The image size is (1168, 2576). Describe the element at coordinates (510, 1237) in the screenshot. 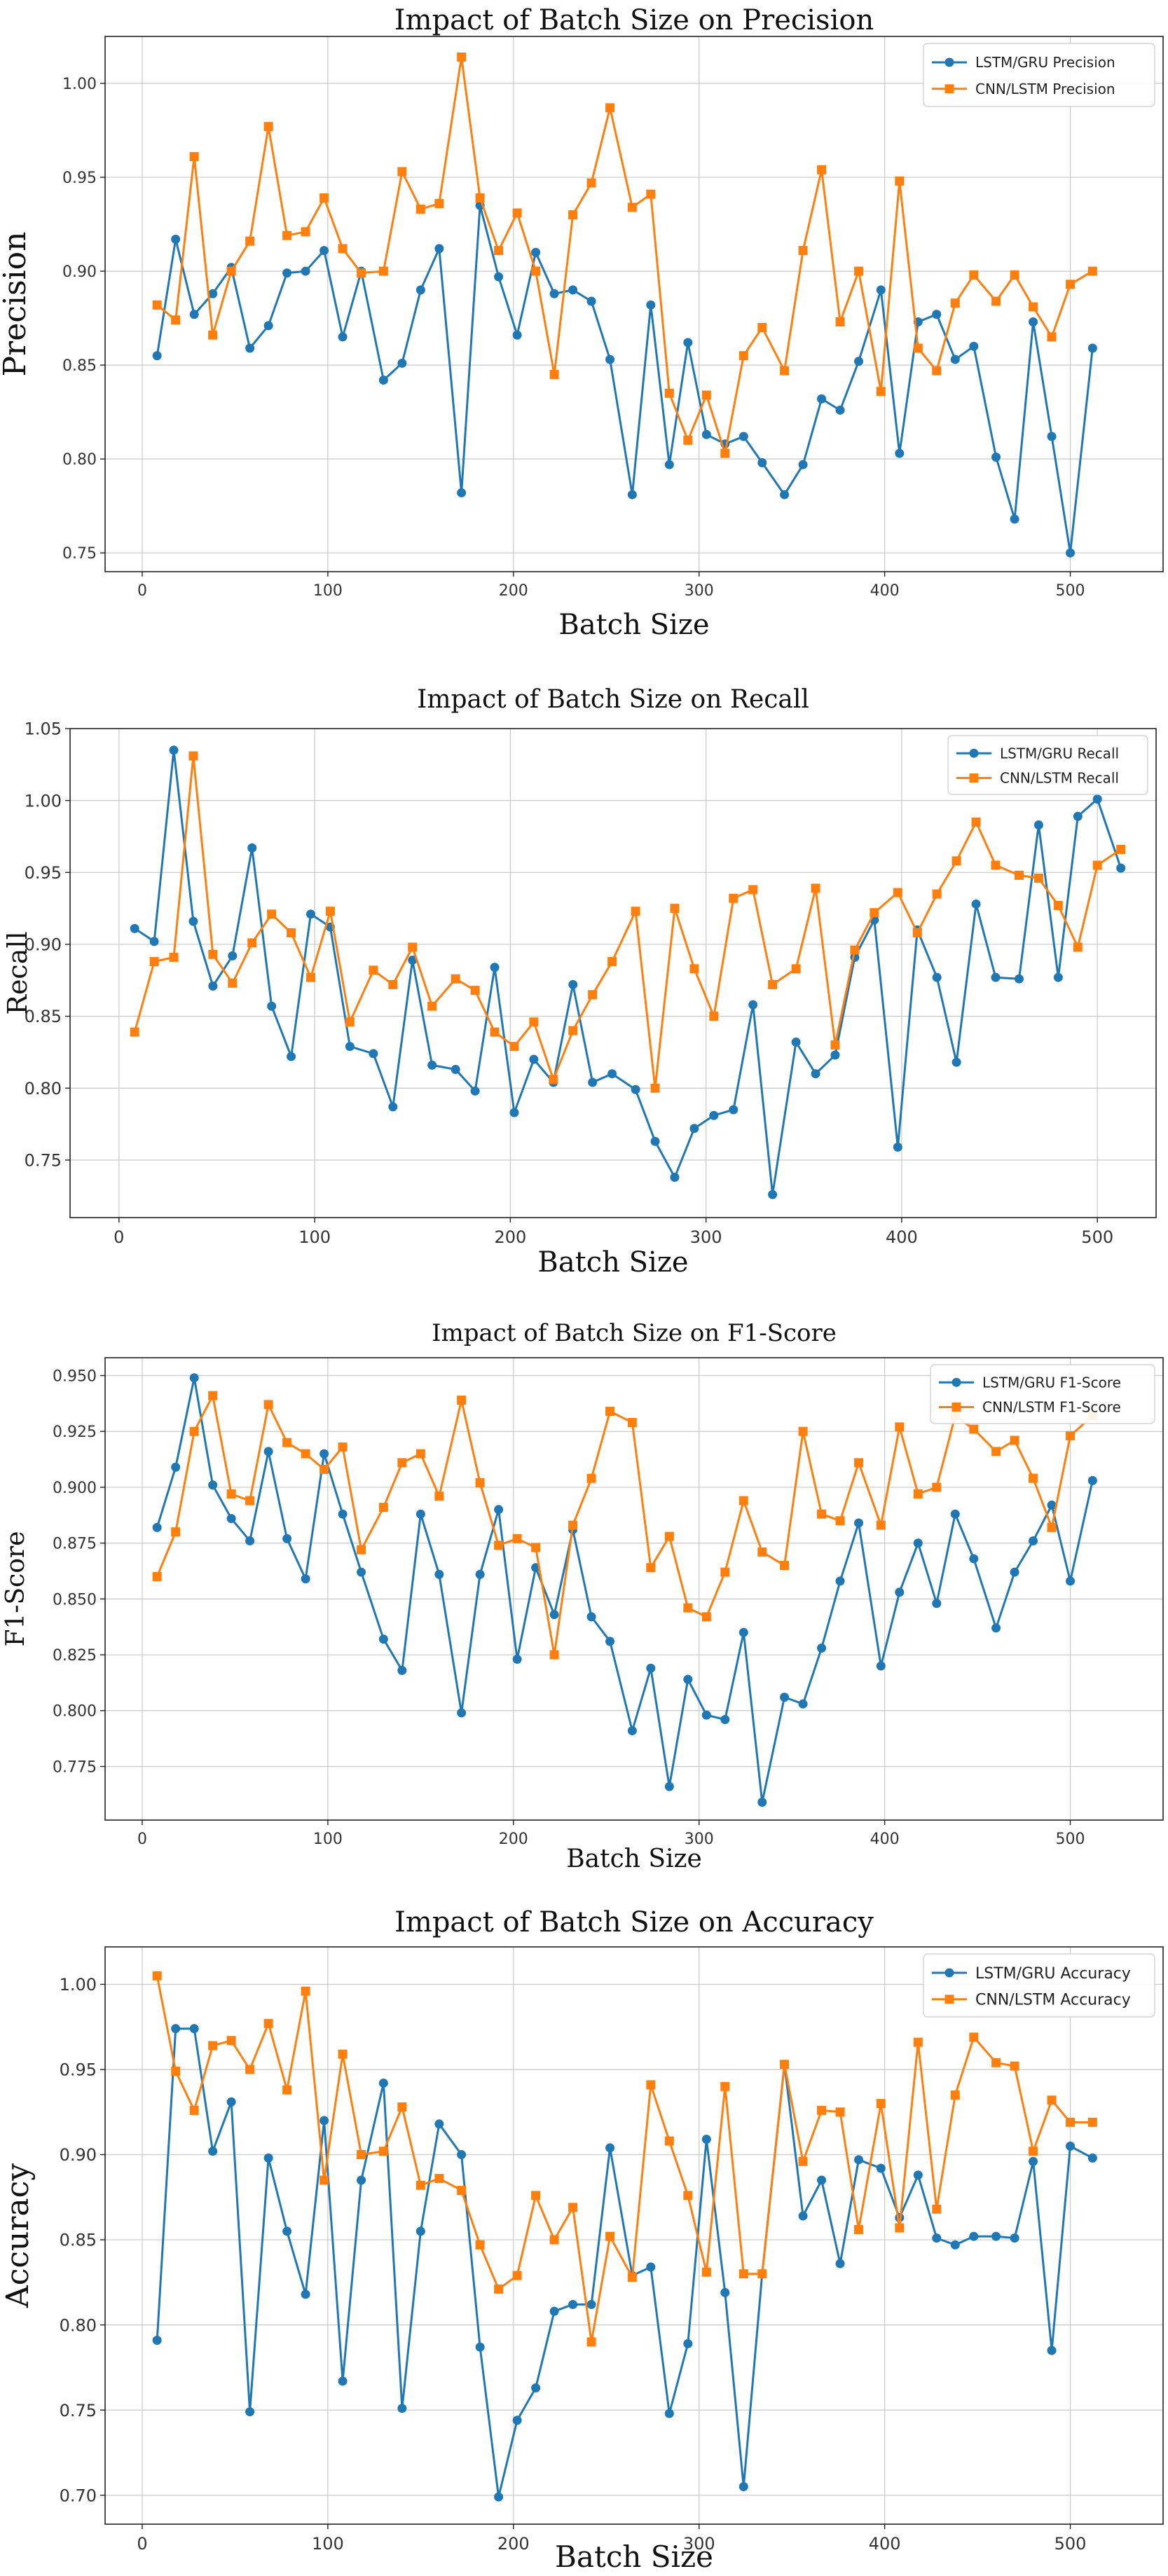

I see `x-tick-label: 200` at that location.